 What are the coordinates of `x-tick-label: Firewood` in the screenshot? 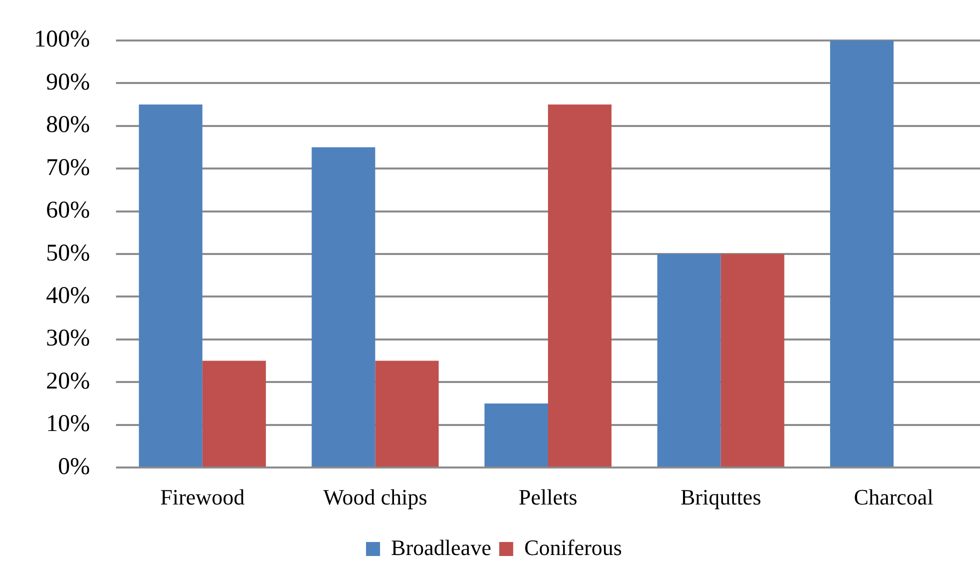 It's located at (202, 497).